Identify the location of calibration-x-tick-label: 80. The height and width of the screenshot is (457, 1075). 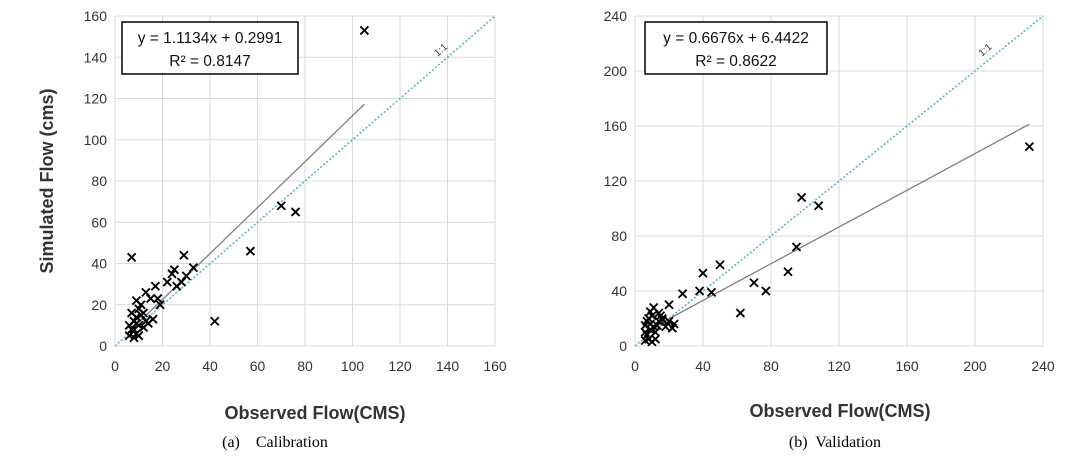
(305, 366).